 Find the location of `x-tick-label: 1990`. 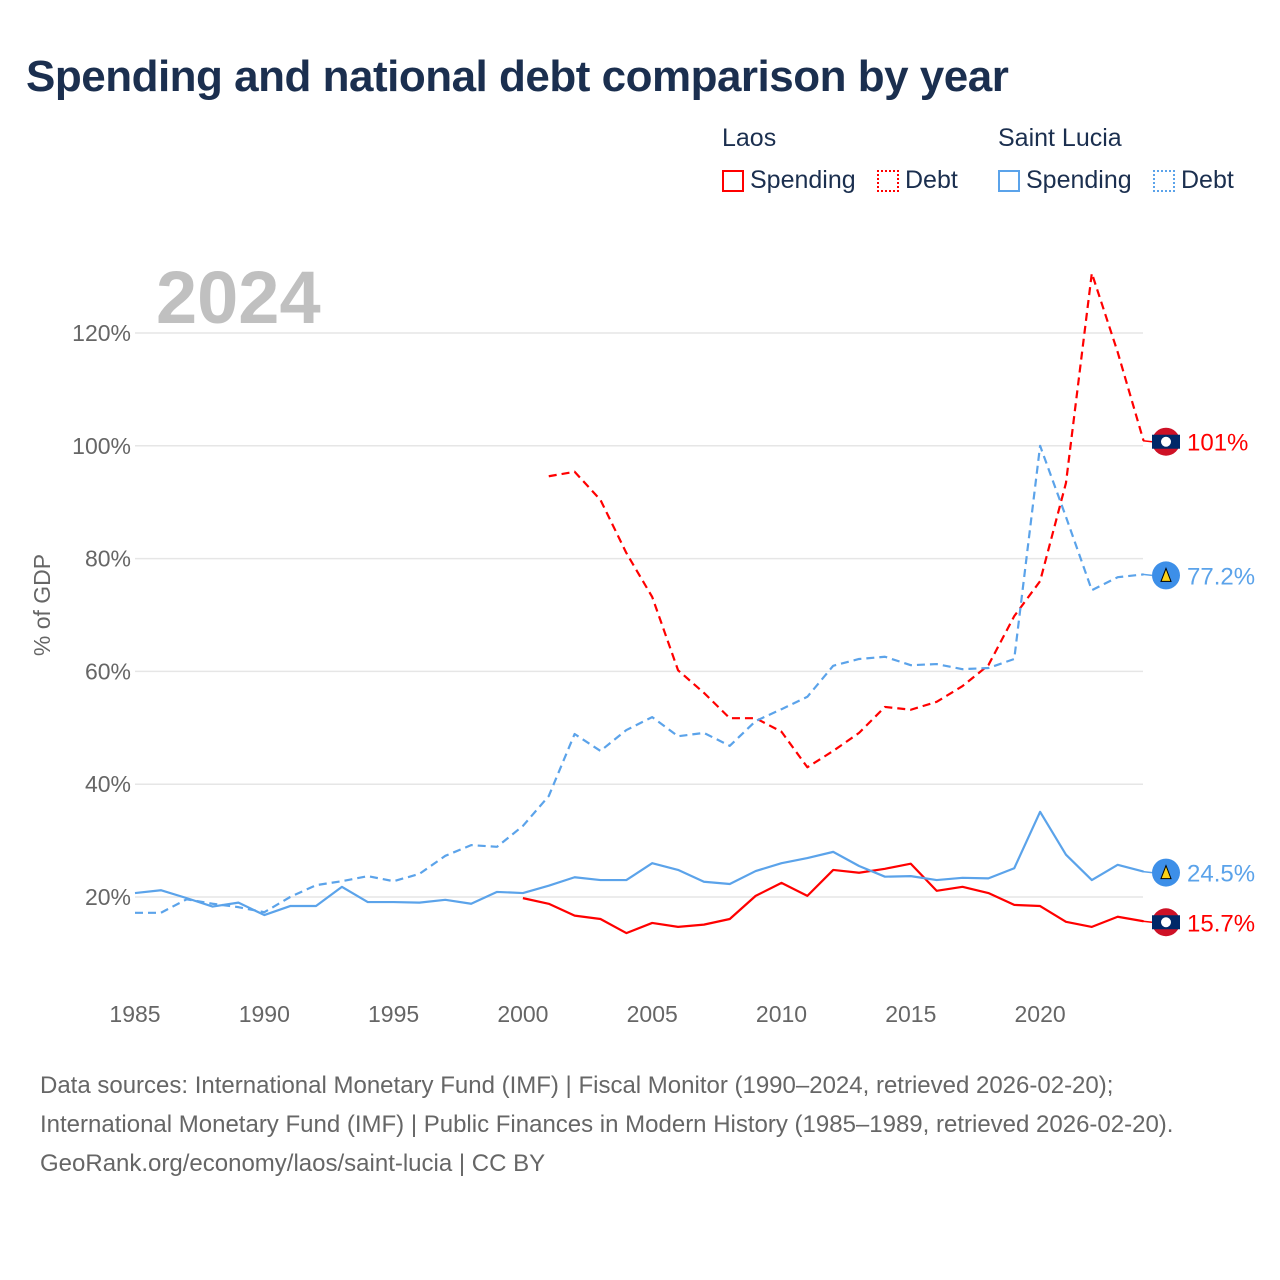

x-tick-label: 1990 is located at coordinates (264, 1014).